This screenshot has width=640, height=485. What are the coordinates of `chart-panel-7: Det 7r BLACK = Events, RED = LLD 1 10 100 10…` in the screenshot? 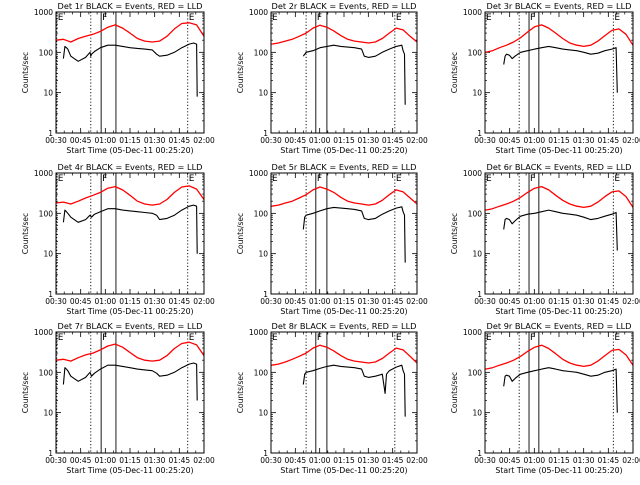 It's located at (118, 398).